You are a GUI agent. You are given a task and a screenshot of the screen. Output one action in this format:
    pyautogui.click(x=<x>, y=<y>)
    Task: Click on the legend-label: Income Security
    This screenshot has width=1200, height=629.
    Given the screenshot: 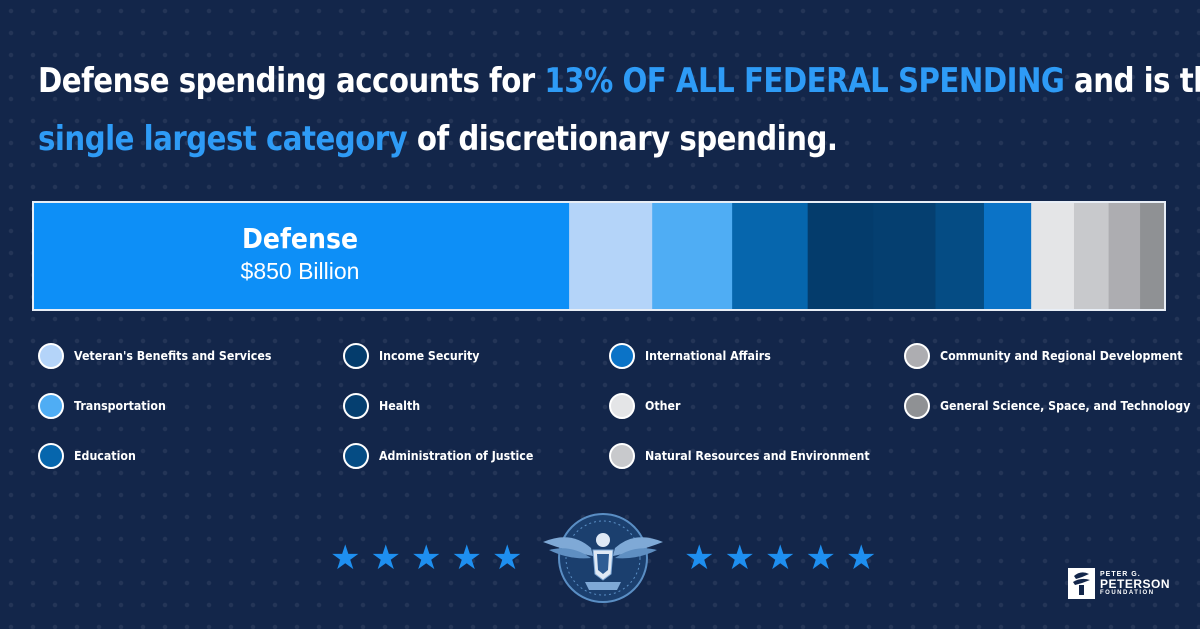 What is the action you would take?
    pyautogui.click(x=429, y=356)
    